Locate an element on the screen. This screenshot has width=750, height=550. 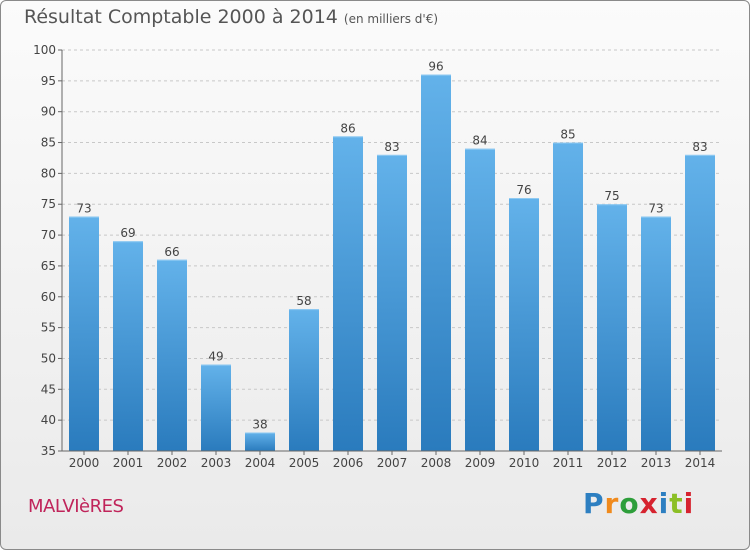
value-label-2007: 83 is located at coordinates (391, 147).